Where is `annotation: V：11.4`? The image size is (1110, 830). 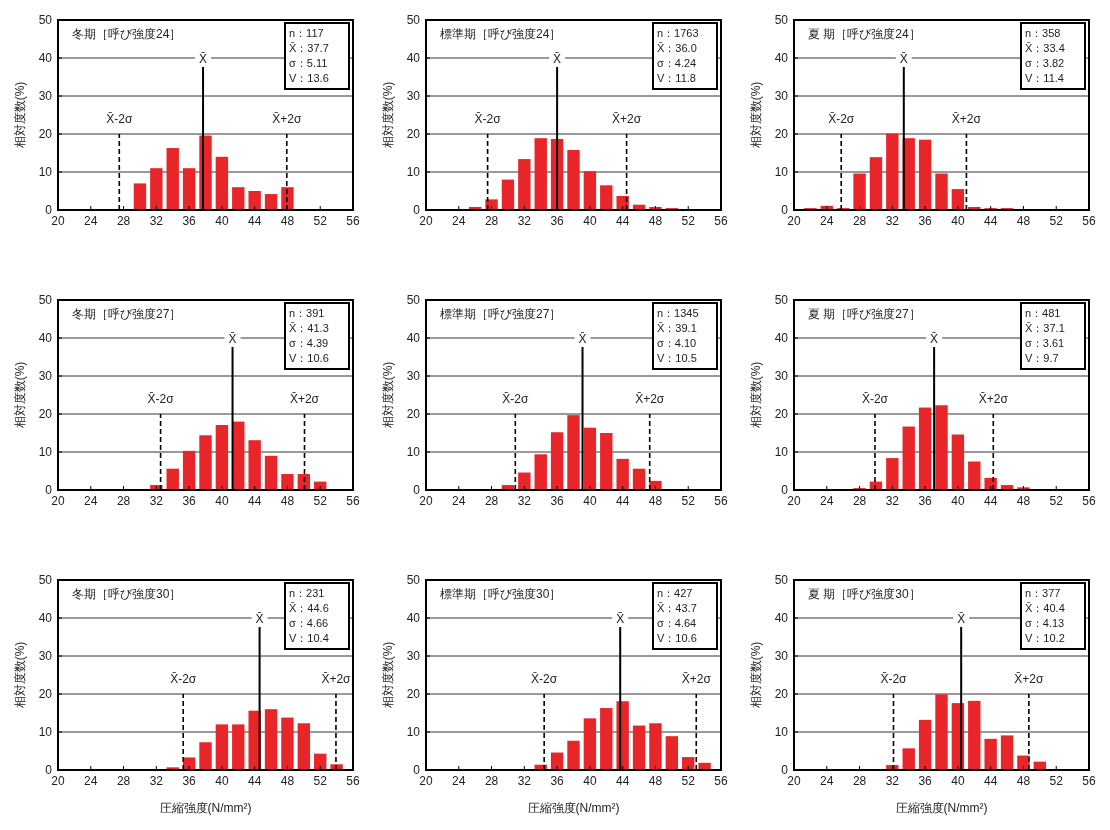
annotation: V：11.4 is located at coordinates (1044, 78).